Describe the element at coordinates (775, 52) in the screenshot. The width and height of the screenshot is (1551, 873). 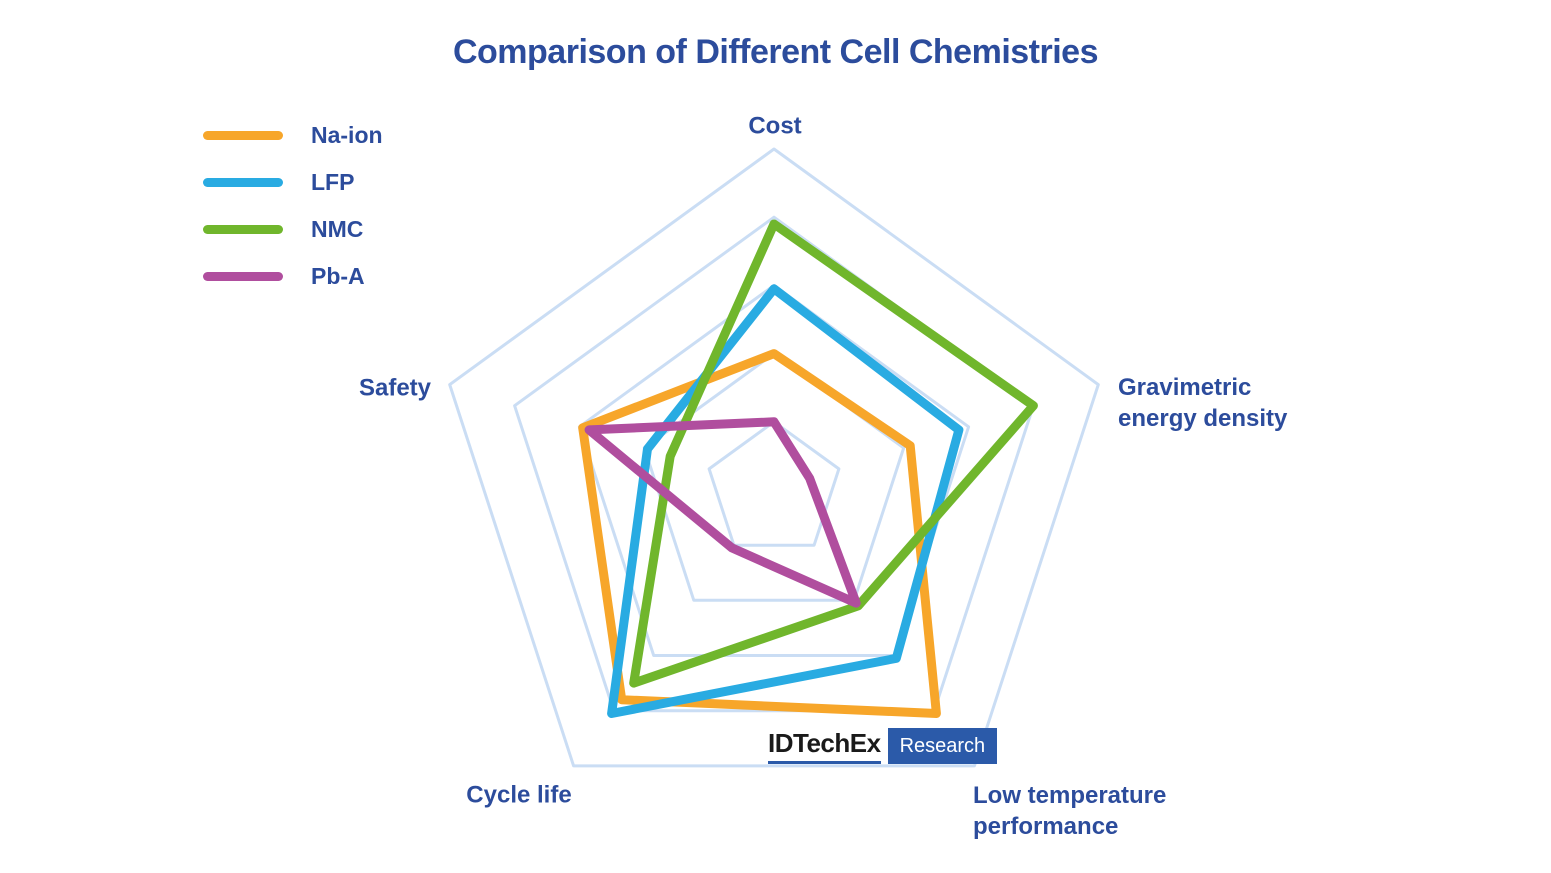
I see `chart-title: Comparison of Different Cell Chemistries` at that location.